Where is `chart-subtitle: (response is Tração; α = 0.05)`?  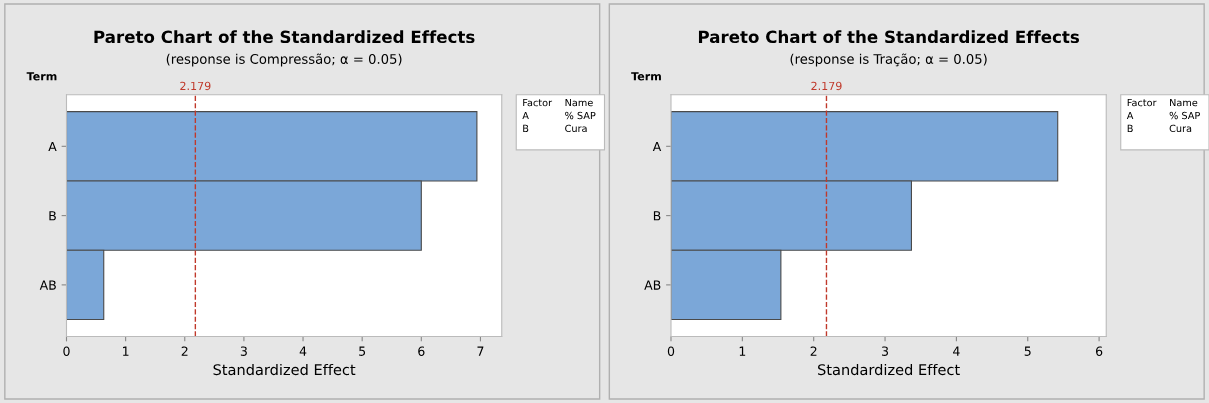
chart-subtitle: (response is Tração; α = 0.05) is located at coordinates (888, 60).